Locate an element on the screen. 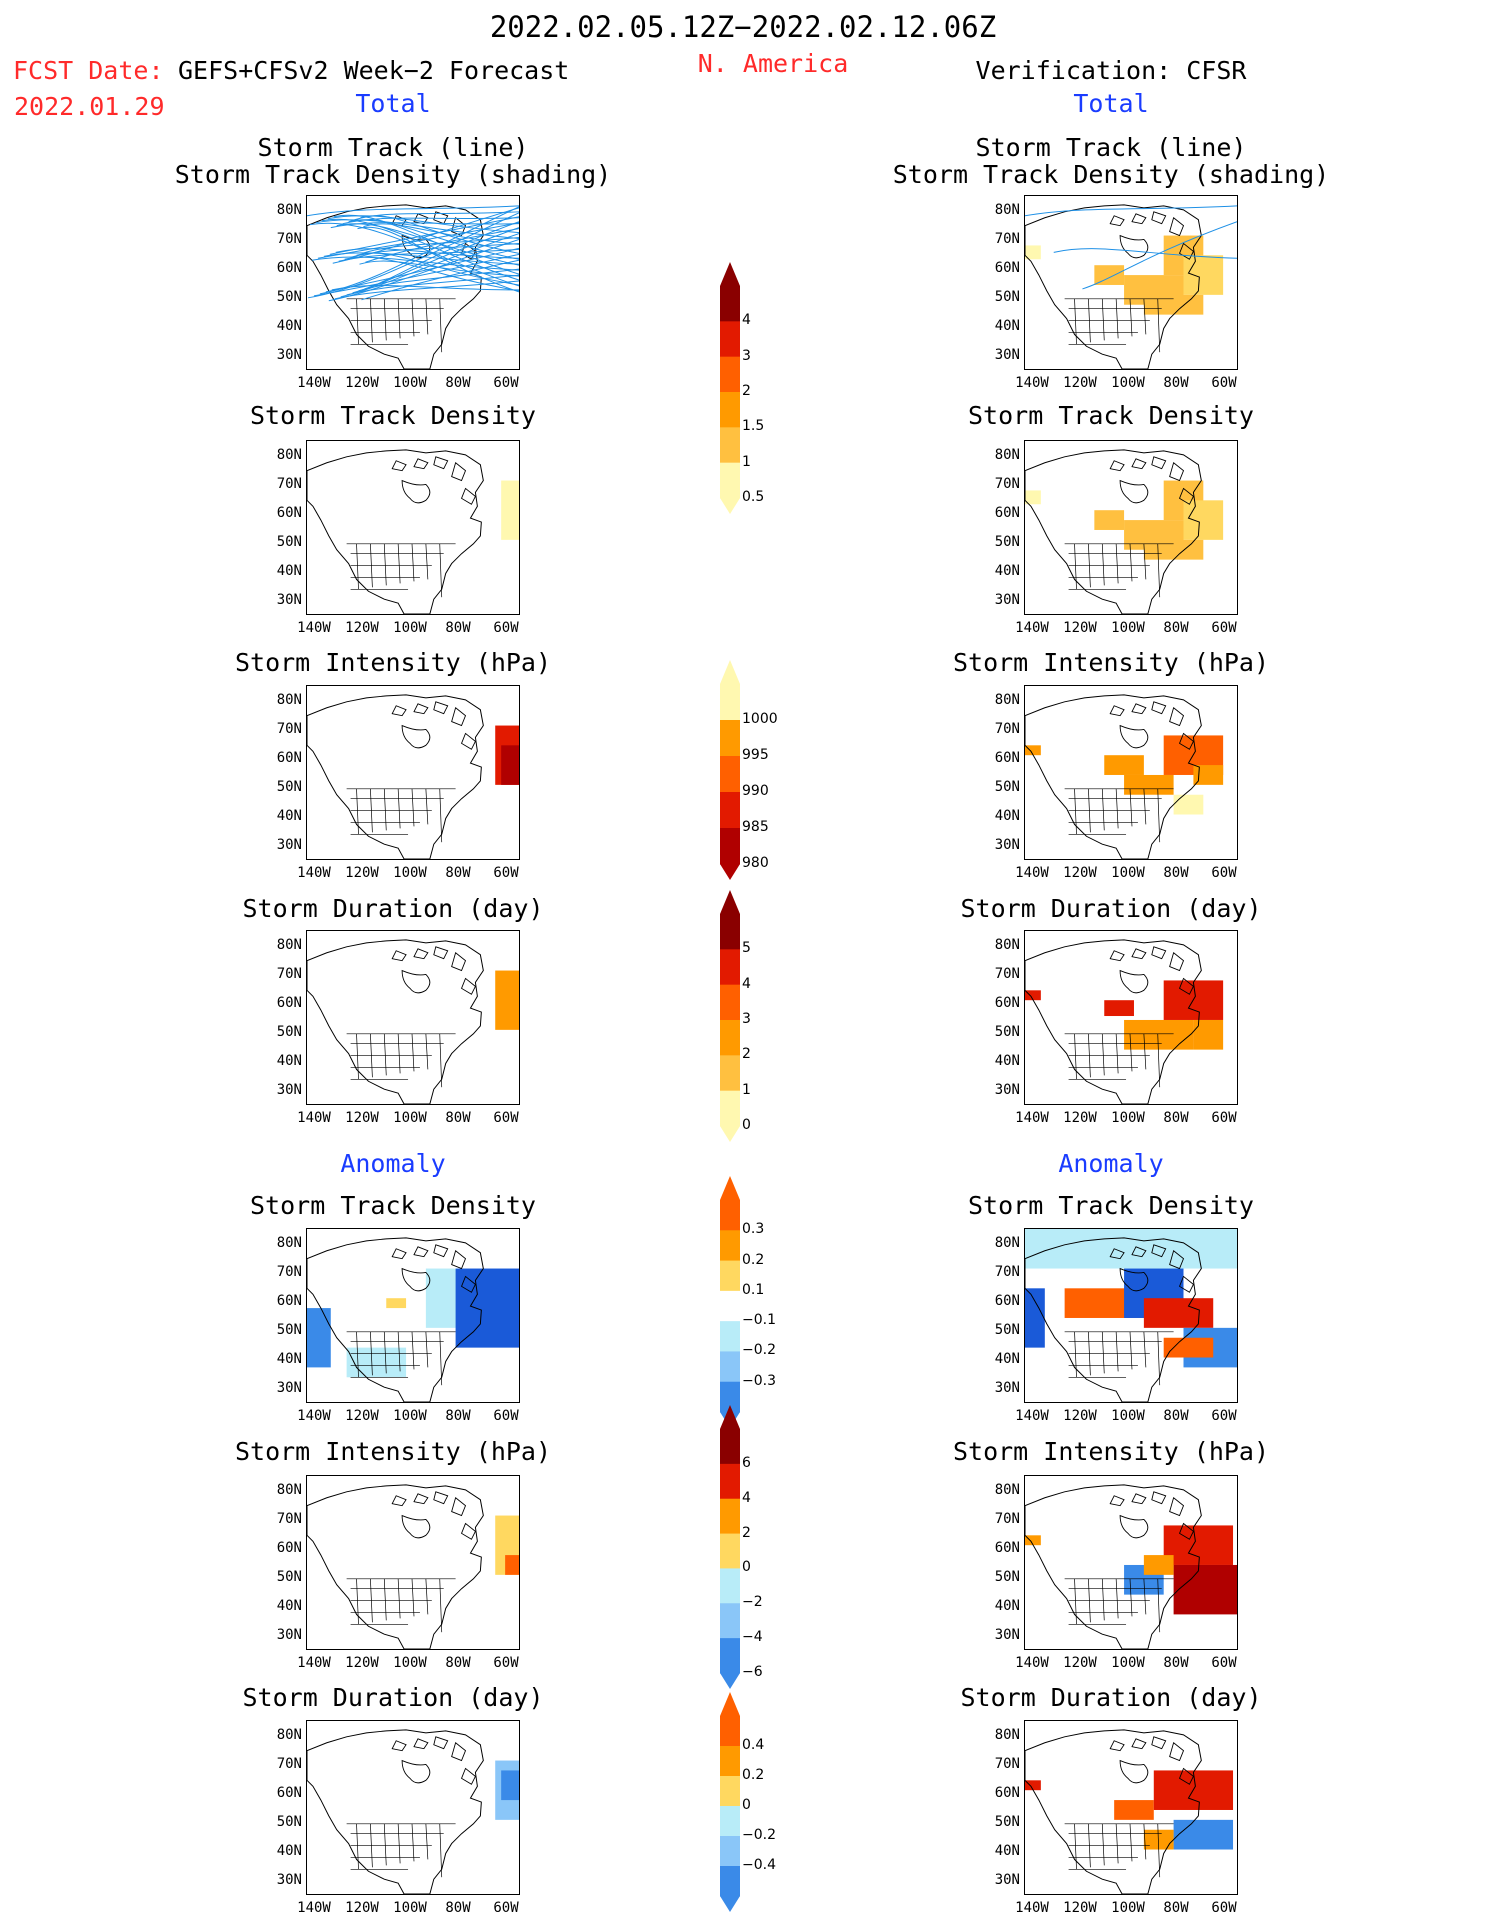  fcst-duration-title: Storm Duration (day) is located at coordinates (393, 908).